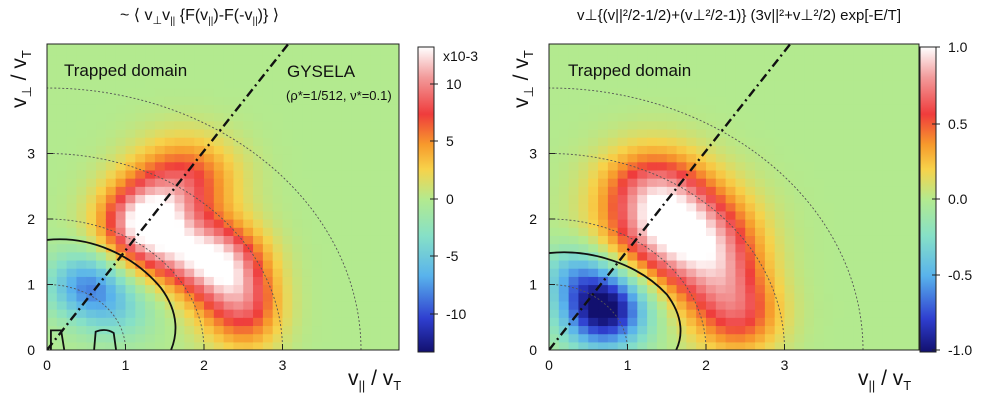 This screenshot has width=995, height=402. I want to click on colorbar-tick-label: -1.0, so click(960, 350).